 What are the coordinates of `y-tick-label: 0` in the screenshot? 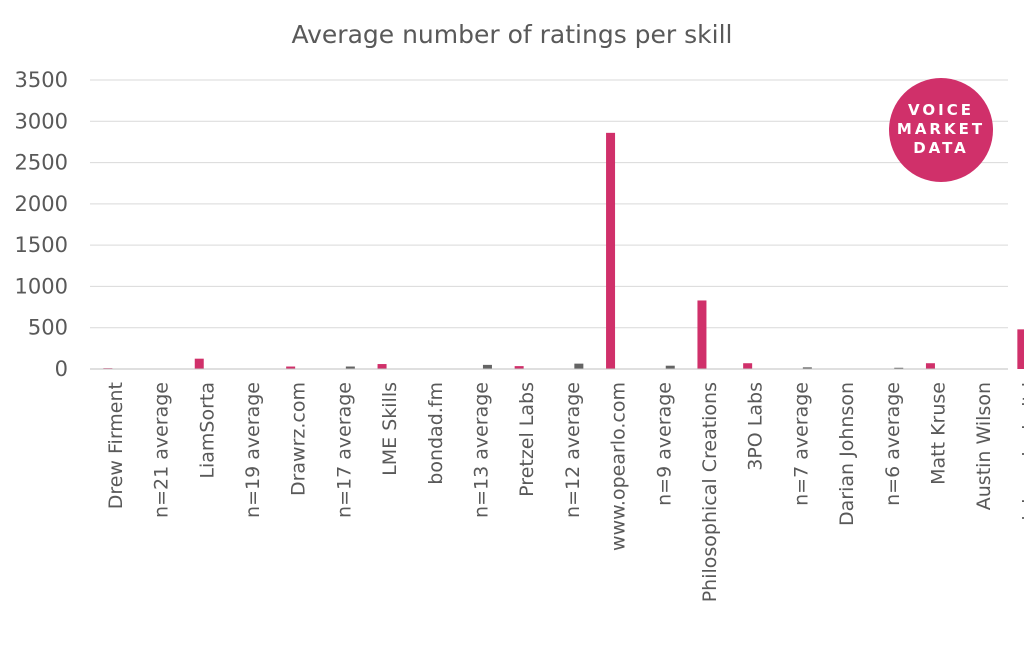 It's located at (61, 369).